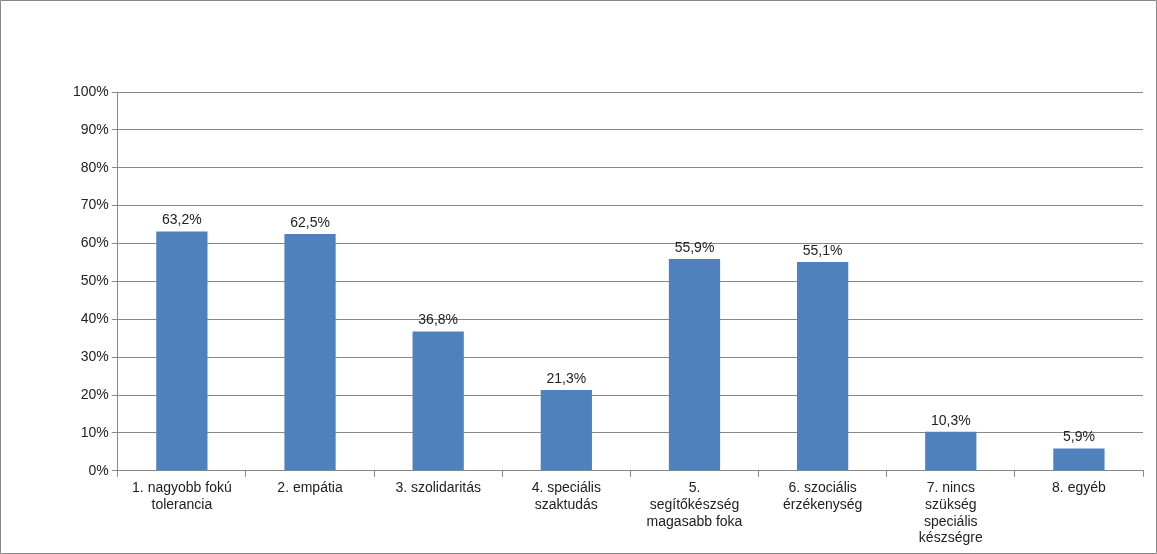 The image size is (1157, 554). Describe the element at coordinates (94, 128) in the screenshot. I see `y-tick-label: 90%` at that location.